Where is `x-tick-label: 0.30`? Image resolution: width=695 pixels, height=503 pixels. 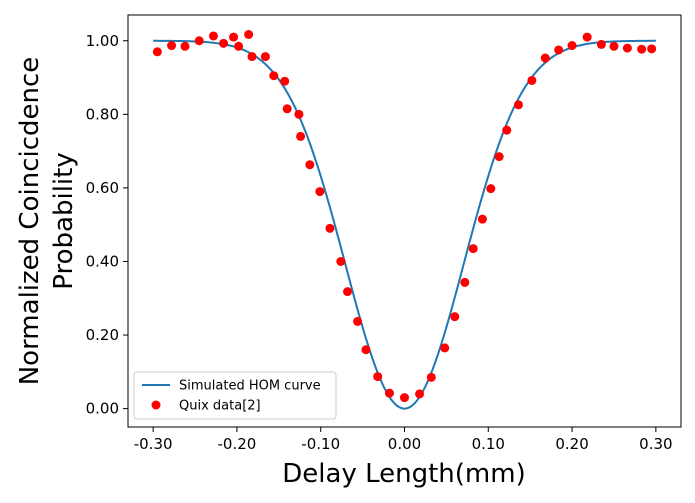
x-tick-label: 0.30 is located at coordinates (655, 444).